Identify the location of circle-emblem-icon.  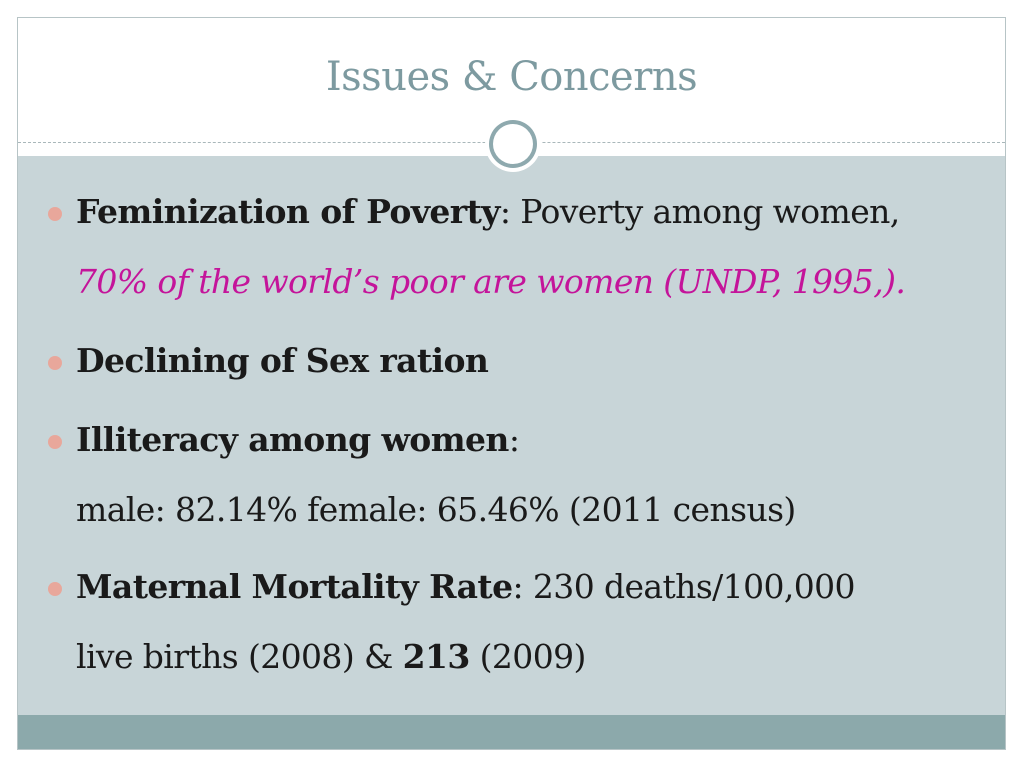
(513, 144).